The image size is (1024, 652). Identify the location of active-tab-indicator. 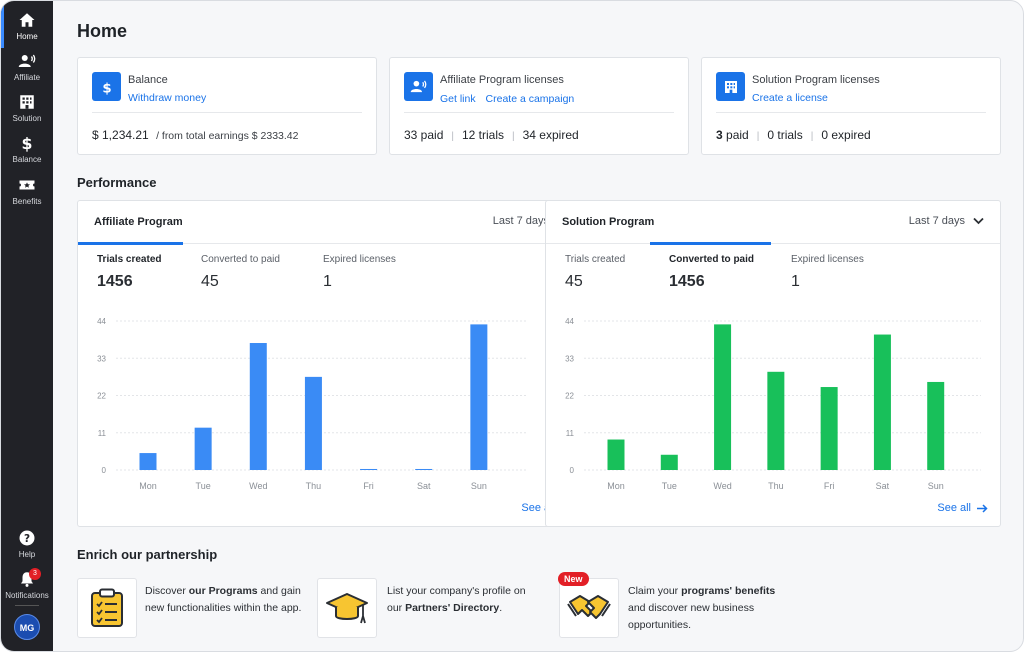
(710, 243).